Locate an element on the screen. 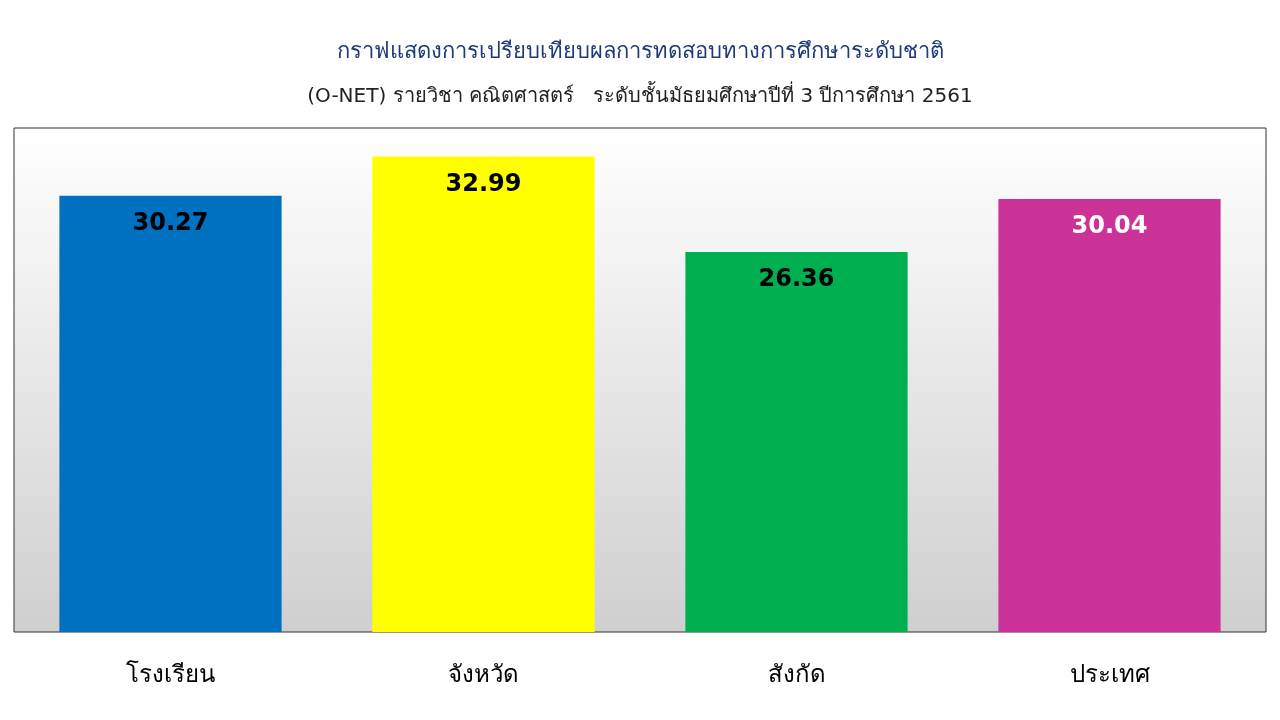 This screenshot has width=1280, height=720. data-label: 26.36 is located at coordinates (796, 278).